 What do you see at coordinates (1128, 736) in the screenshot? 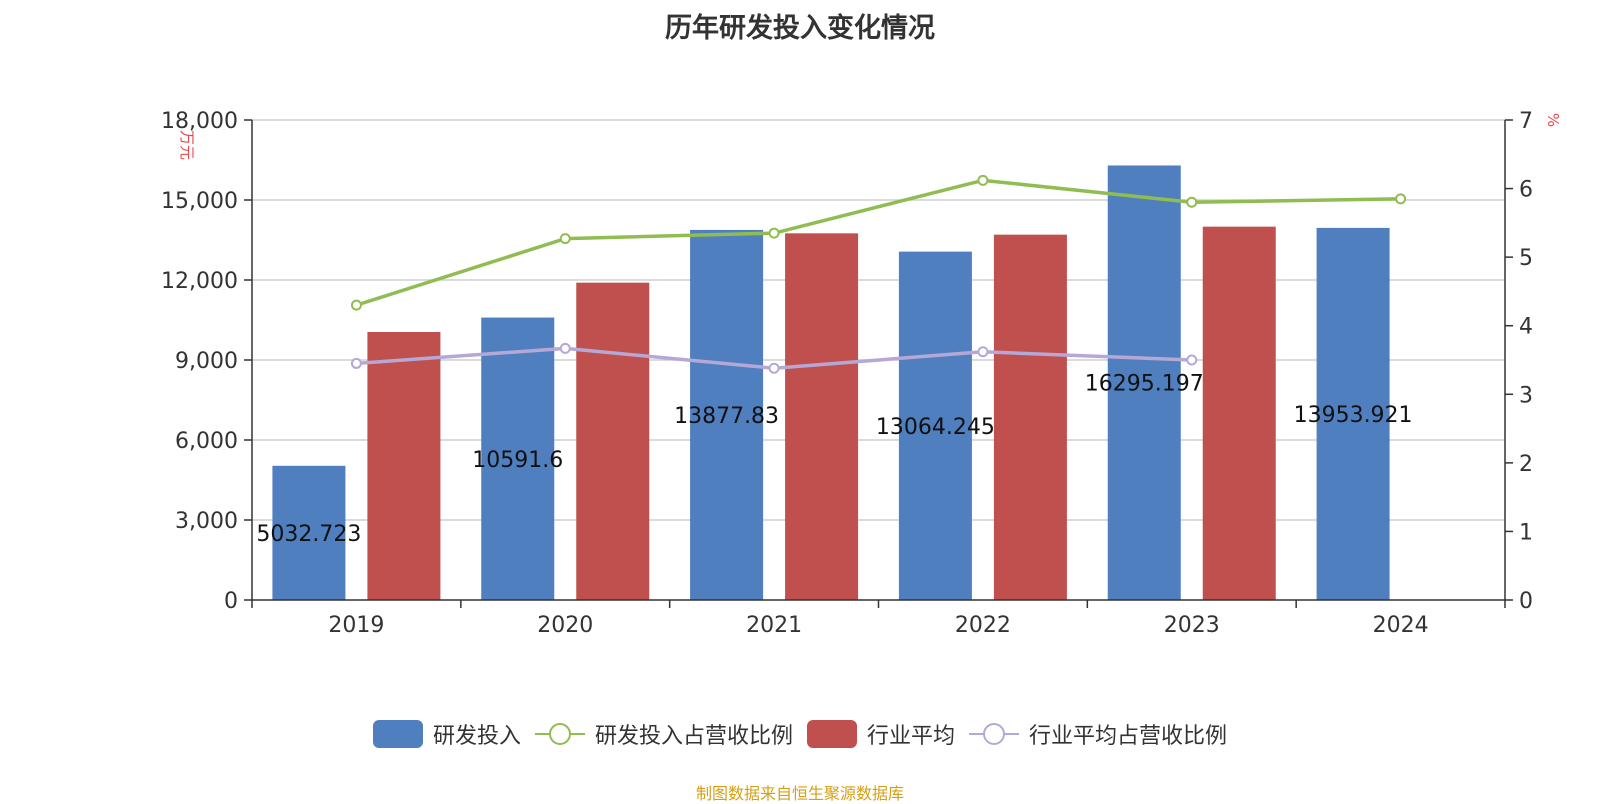
I see `legend-label: 行业平均占营收比例` at bounding box center [1128, 736].